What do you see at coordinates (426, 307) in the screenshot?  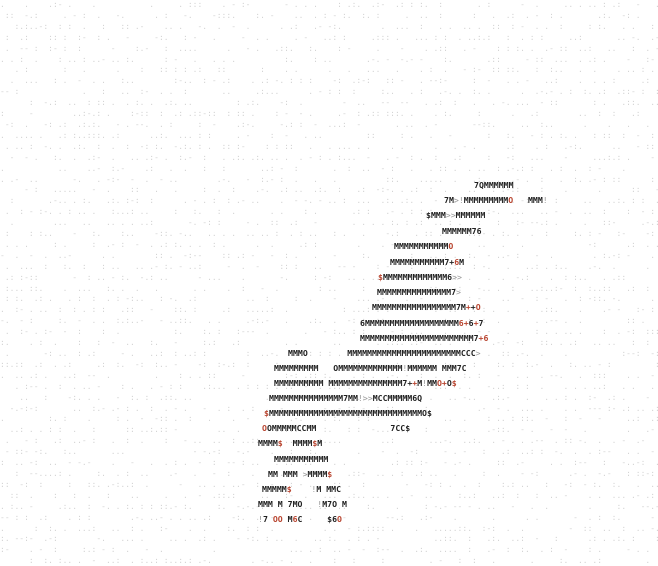 I see `ascii-row: MMMMMMMMMMMMMMMMM7M++O` at bounding box center [426, 307].